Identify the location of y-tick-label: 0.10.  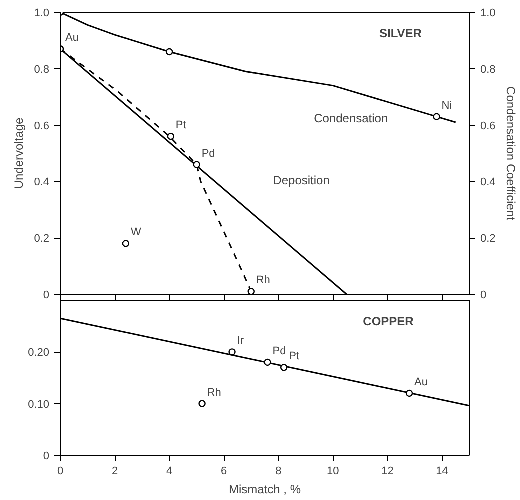
(39, 404).